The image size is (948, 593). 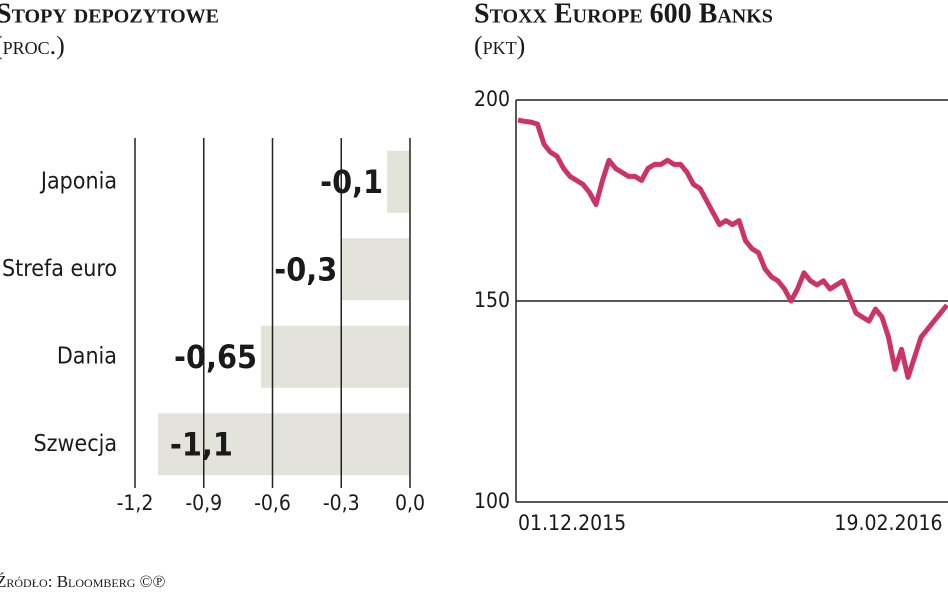 I want to click on category-label: Strefa euro, so click(x=59, y=269).